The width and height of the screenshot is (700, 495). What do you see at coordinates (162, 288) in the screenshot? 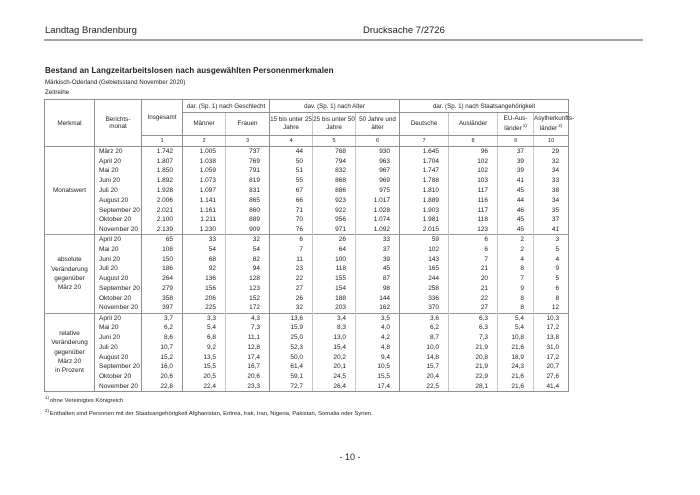
I see `value-cell: 279` at bounding box center [162, 288].